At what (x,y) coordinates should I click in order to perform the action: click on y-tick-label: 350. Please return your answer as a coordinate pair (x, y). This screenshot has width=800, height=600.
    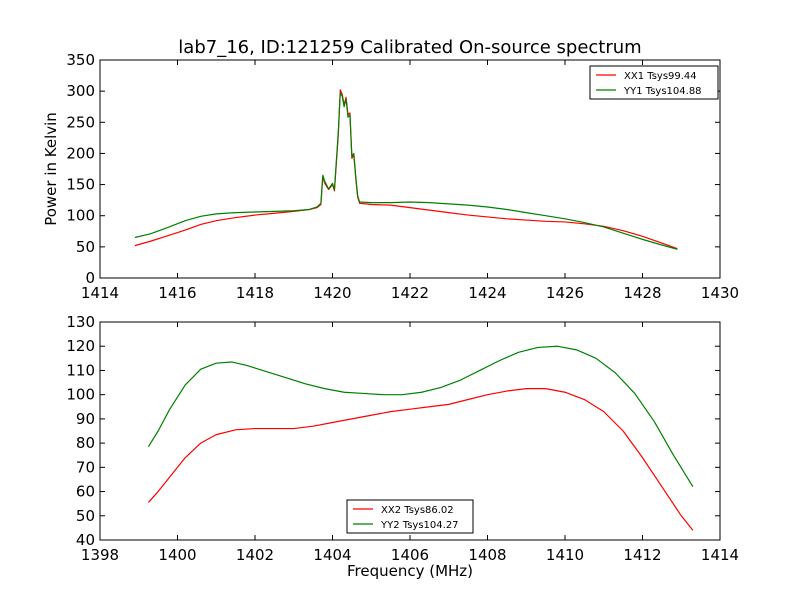
    Looking at the image, I should click on (80, 60).